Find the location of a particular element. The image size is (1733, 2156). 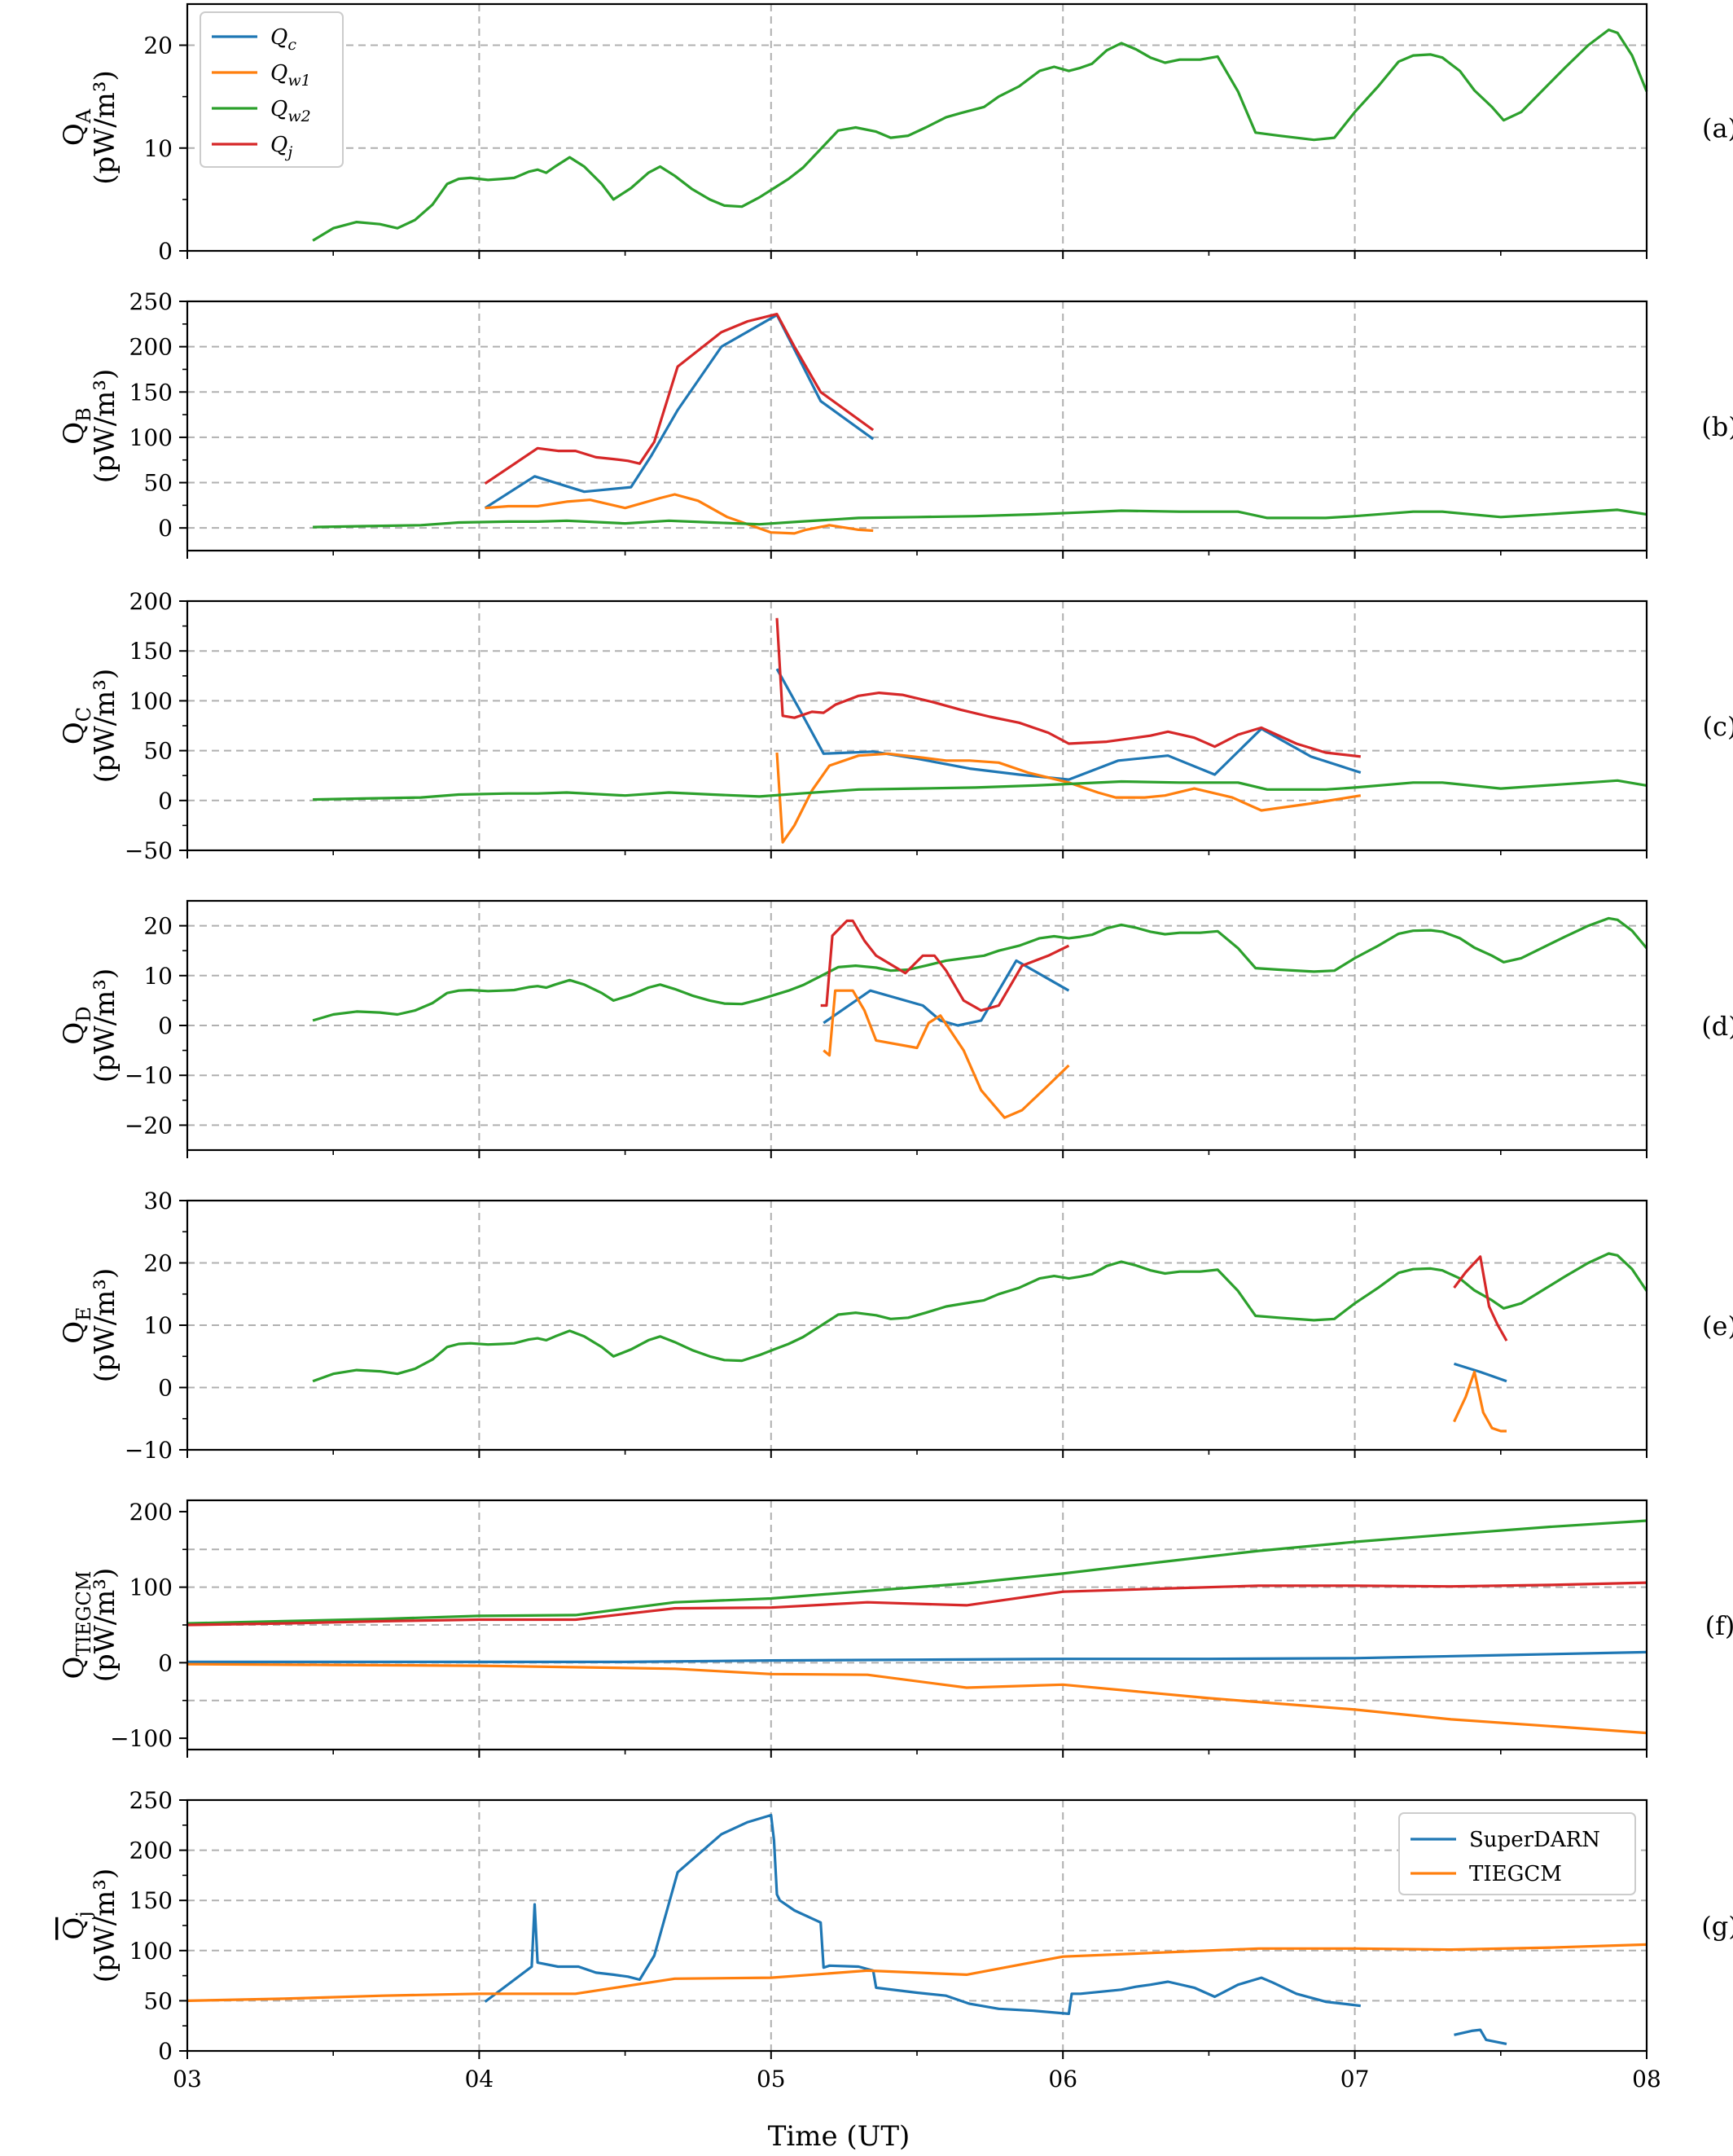

legend: SuperDARN TIEGCM is located at coordinates (1517, 1854).